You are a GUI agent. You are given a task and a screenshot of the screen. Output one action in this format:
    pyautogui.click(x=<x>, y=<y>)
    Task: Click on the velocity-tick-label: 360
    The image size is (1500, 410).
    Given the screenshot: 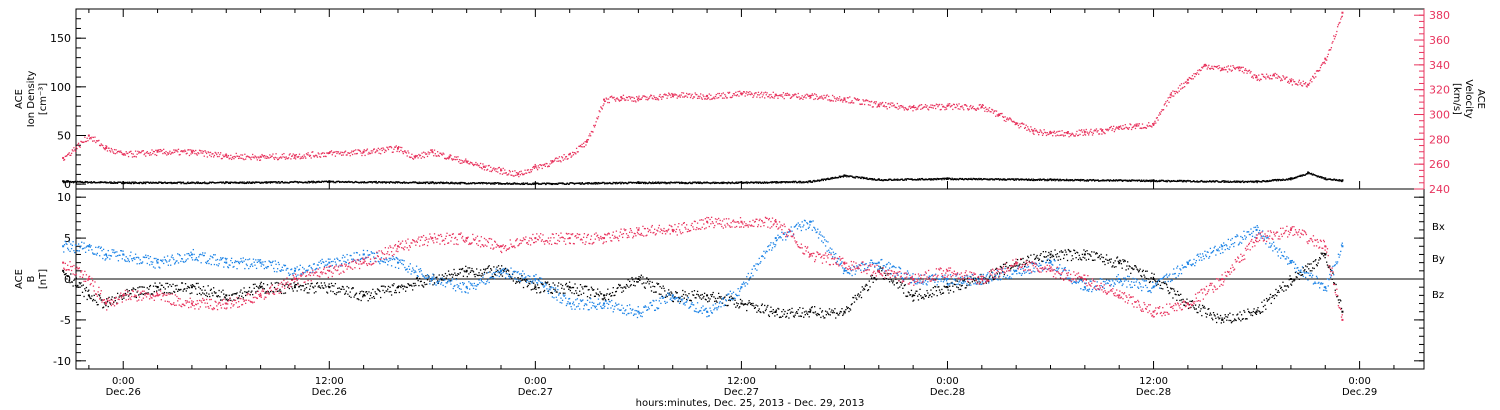 What is the action you would take?
    pyautogui.click(x=1439, y=40)
    